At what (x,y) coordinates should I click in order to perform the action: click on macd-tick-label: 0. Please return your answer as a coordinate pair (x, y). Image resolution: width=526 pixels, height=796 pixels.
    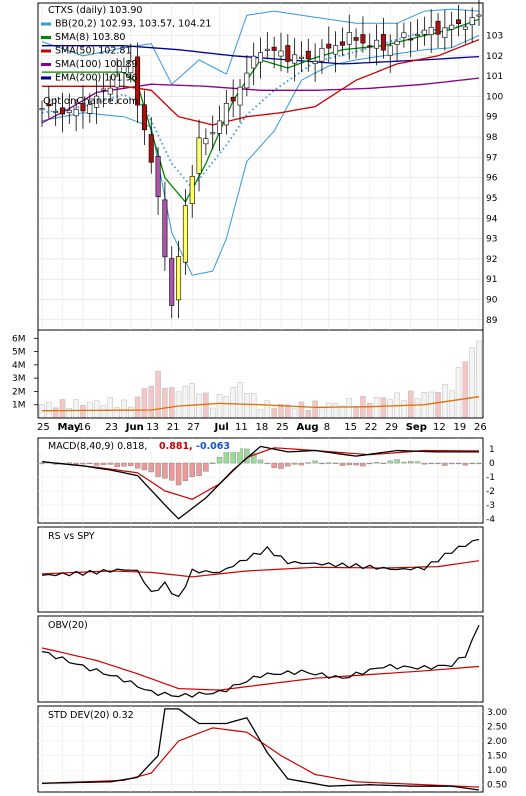
    Looking at the image, I should click on (492, 464).